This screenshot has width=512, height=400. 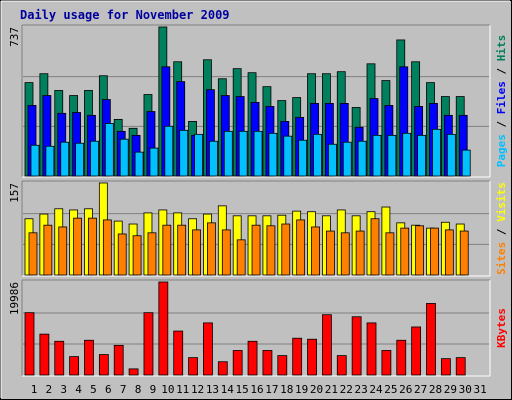 I want to click on x-tick-label: 29, so click(x=450, y=389).